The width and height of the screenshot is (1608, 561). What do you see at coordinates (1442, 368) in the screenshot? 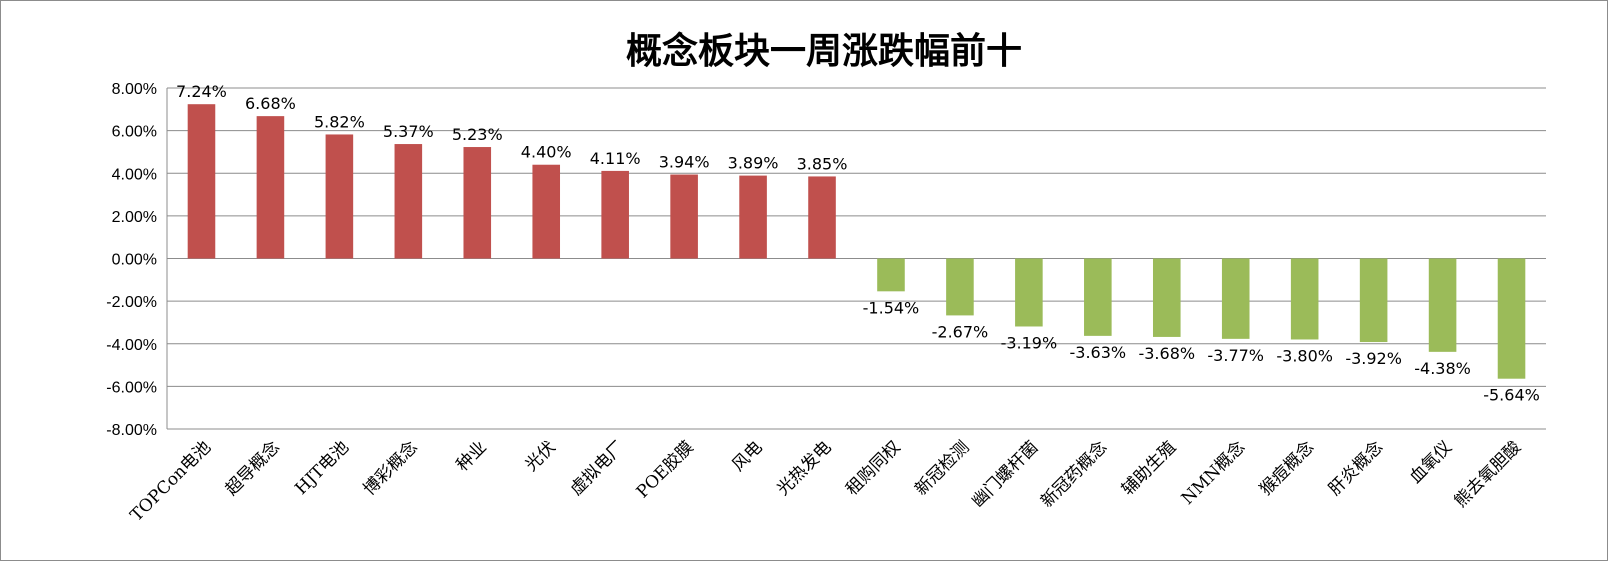
I see `data-label: -4.38%` at bounding box center [1442, 368].